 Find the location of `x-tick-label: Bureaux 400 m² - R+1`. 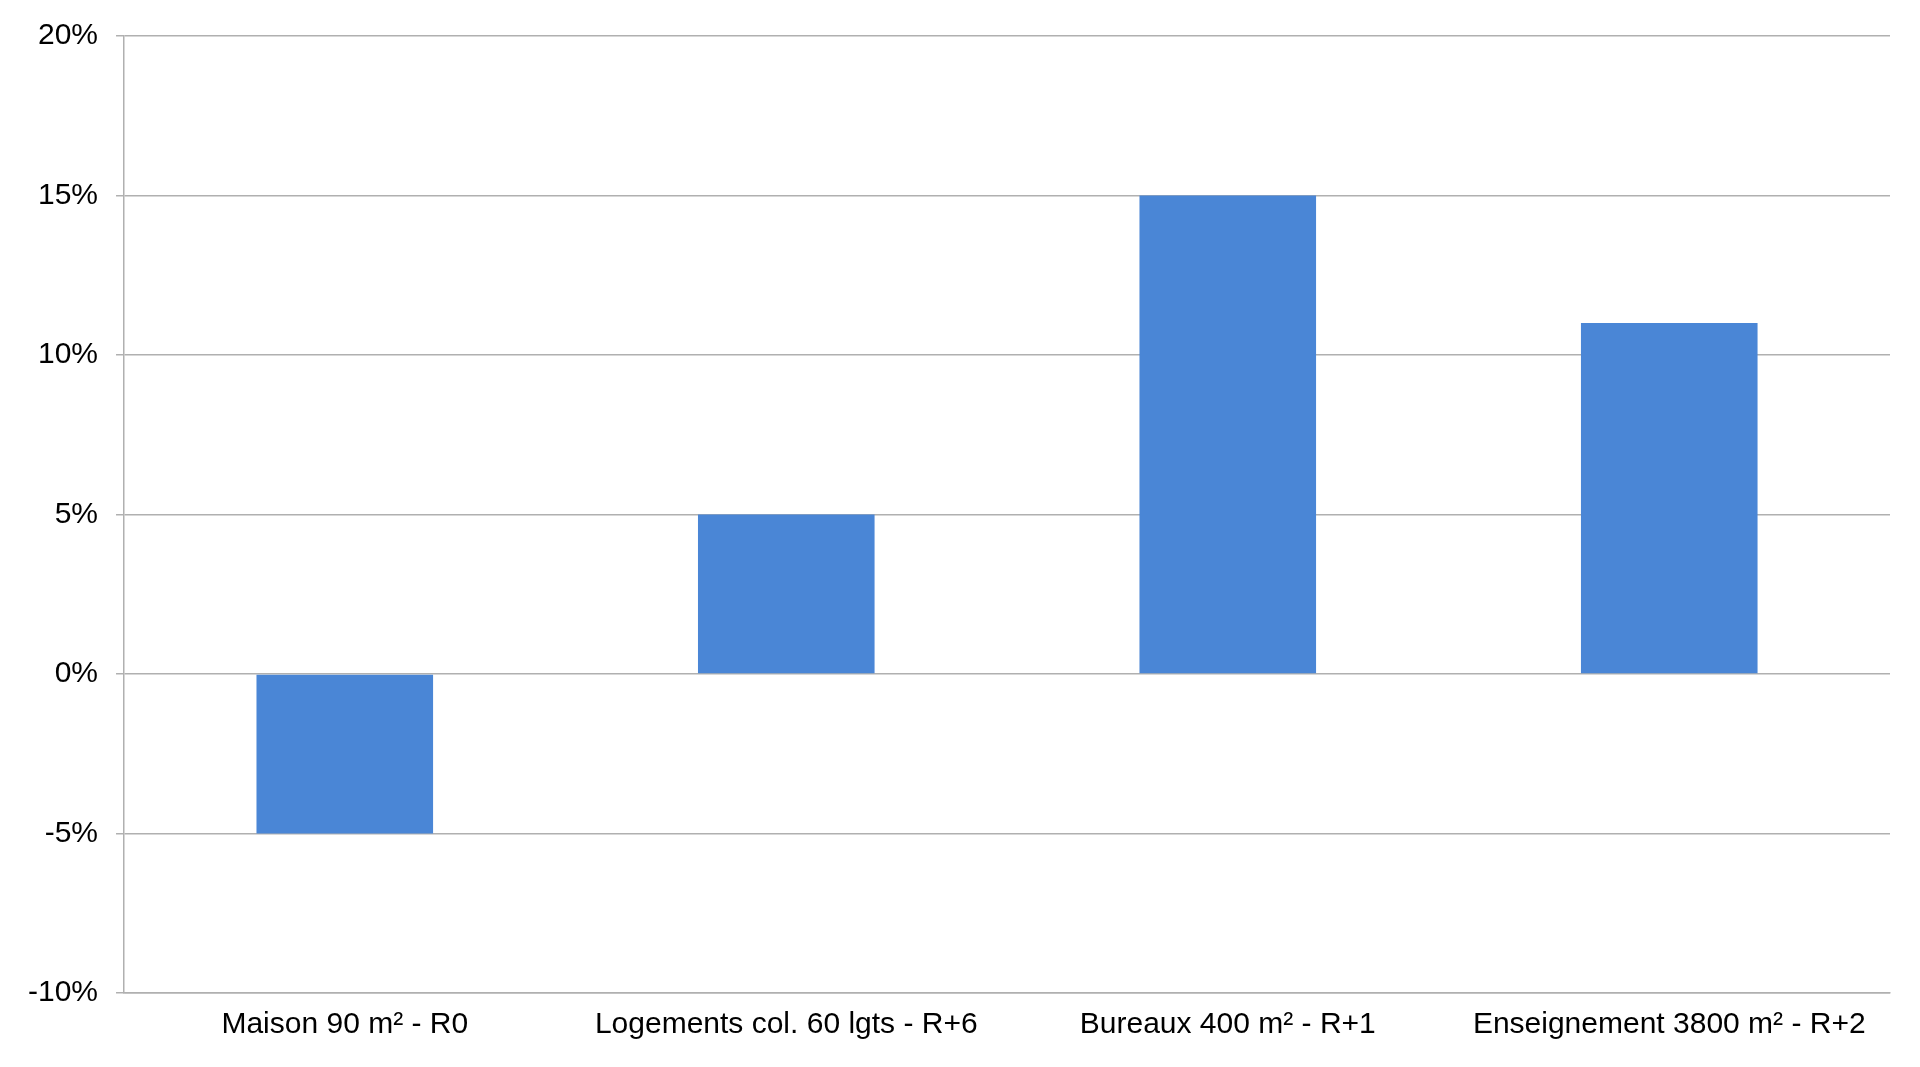

x-tick-label: Bureaux 400 m² - R+1 is located at coordinates (1227, 1023).